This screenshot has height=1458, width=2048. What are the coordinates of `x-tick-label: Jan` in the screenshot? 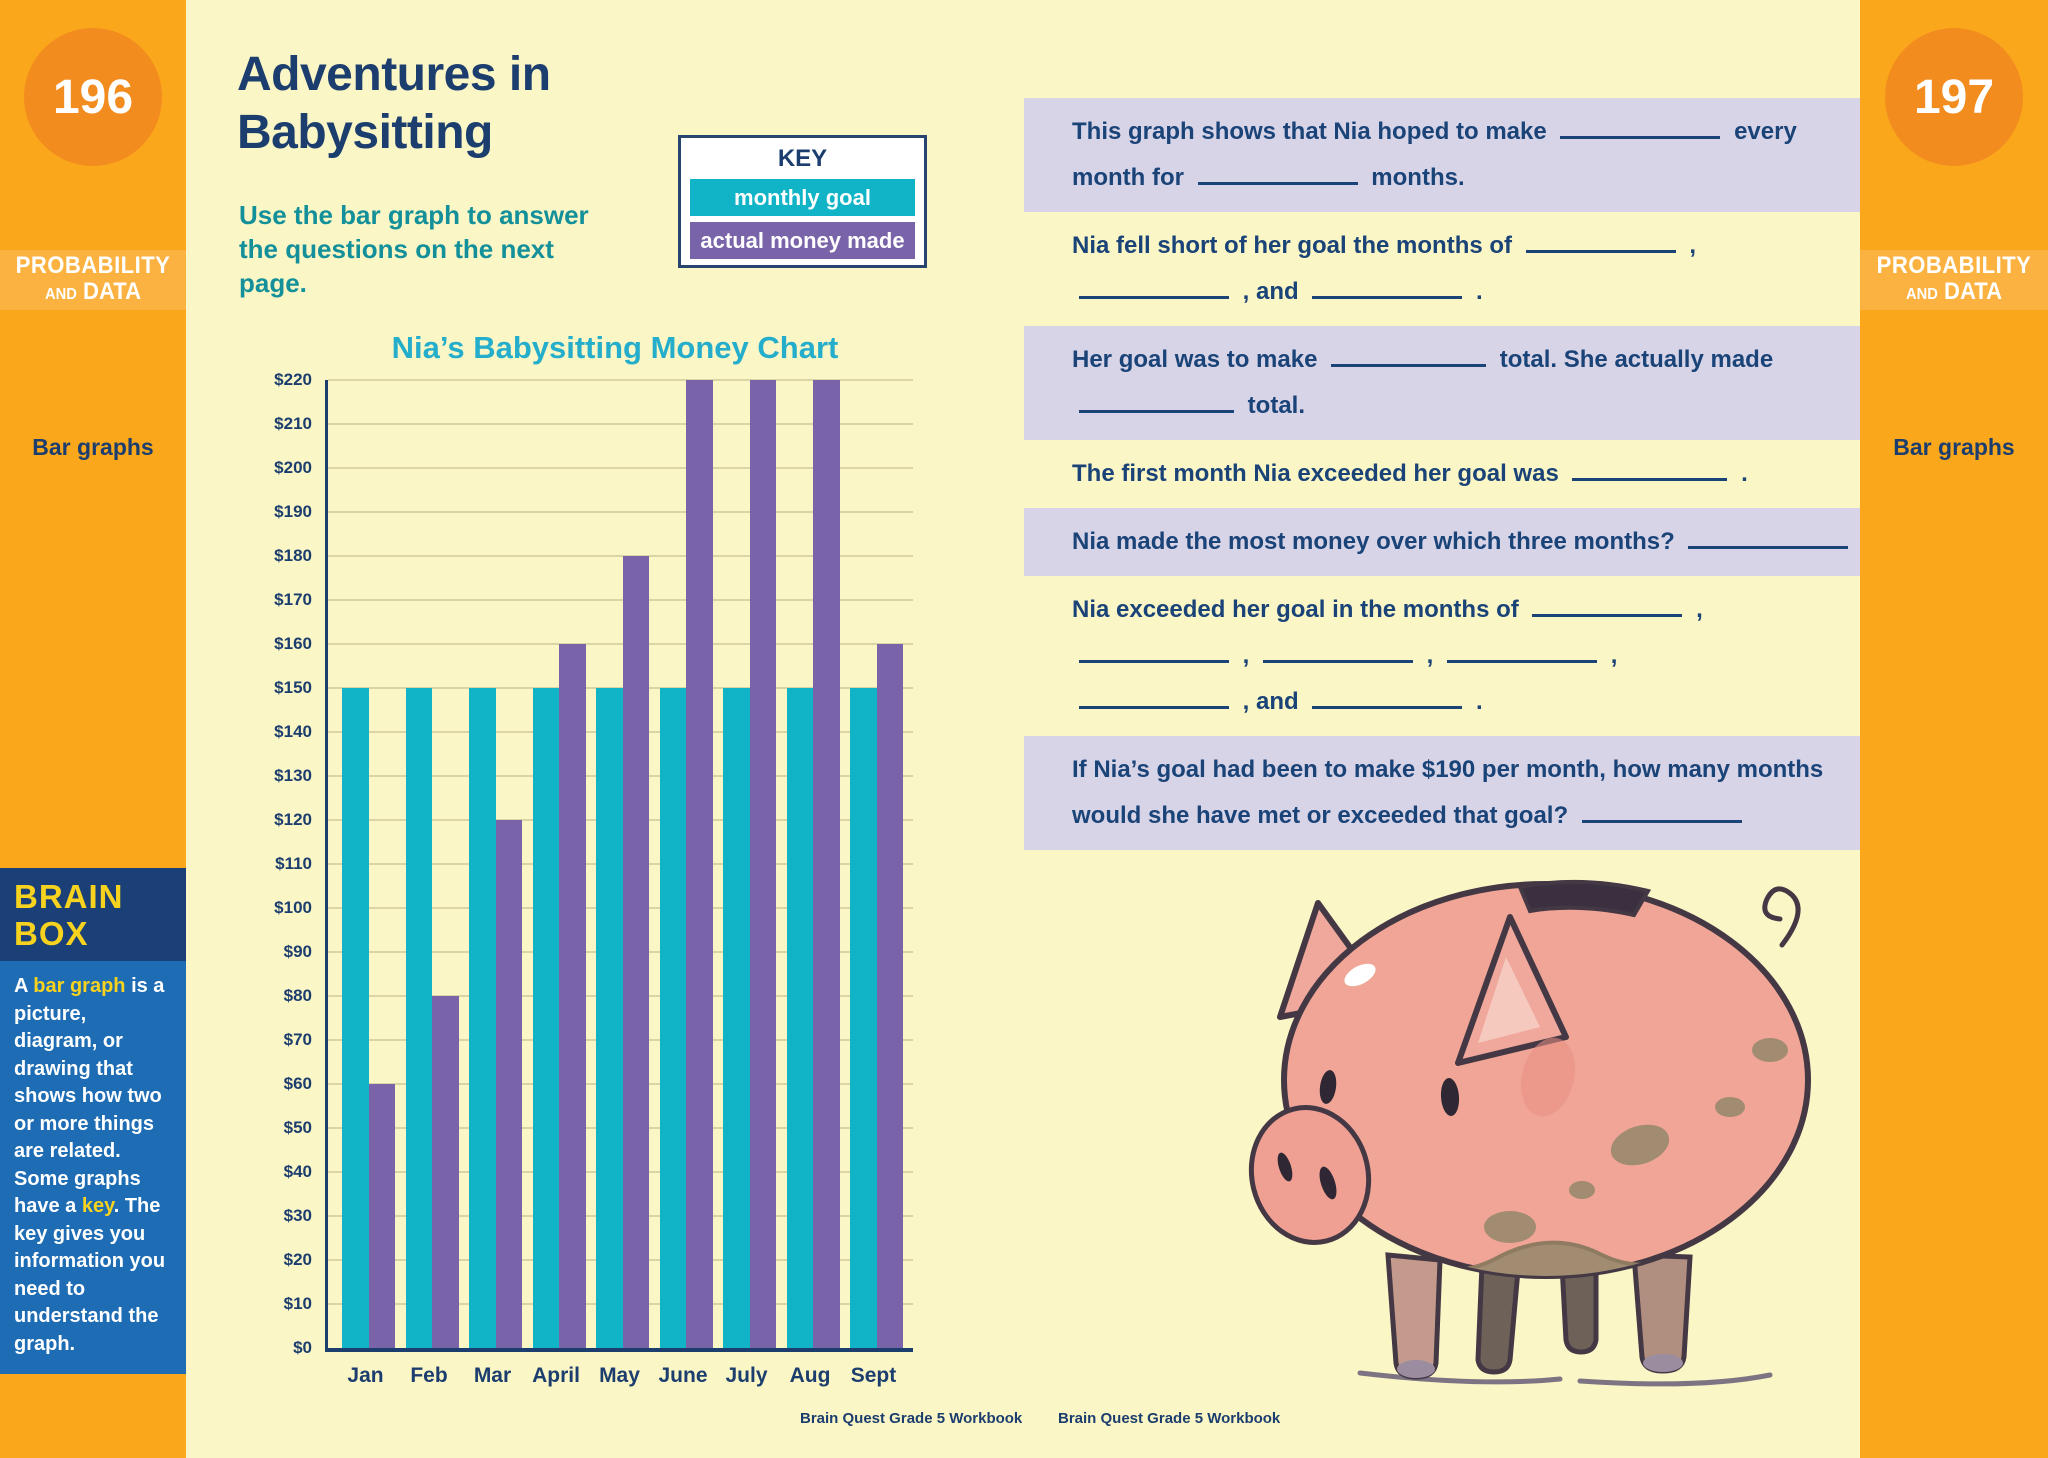 It's located at (365, 1375).